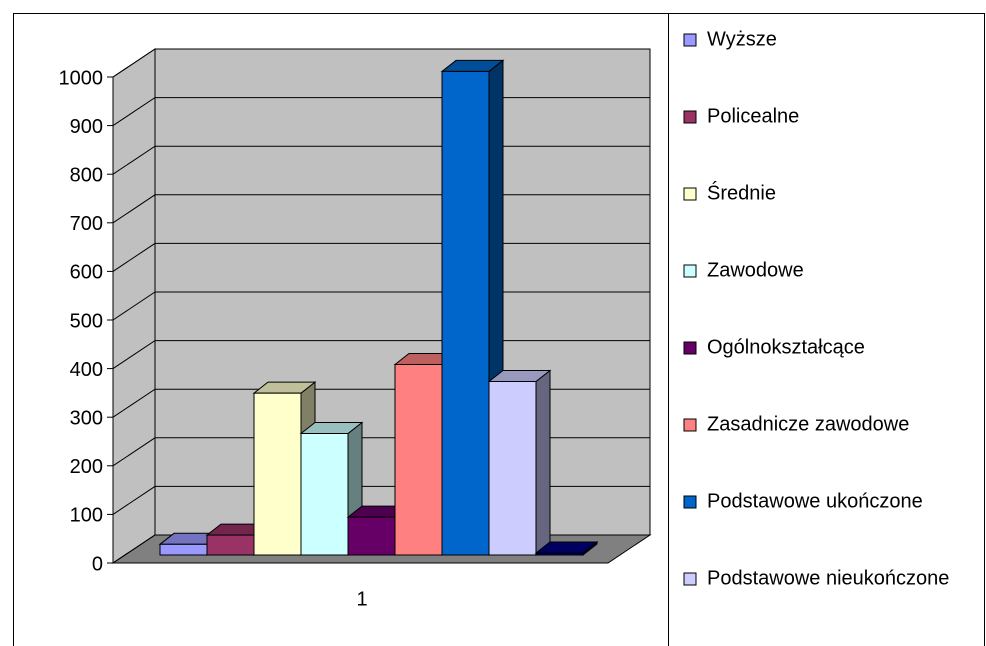 The width and height of the screenshot is (986, 646). Describe the element at coordinates (755, 270) in the screenshot. I see `legend-label: Zawodowe` at that location.